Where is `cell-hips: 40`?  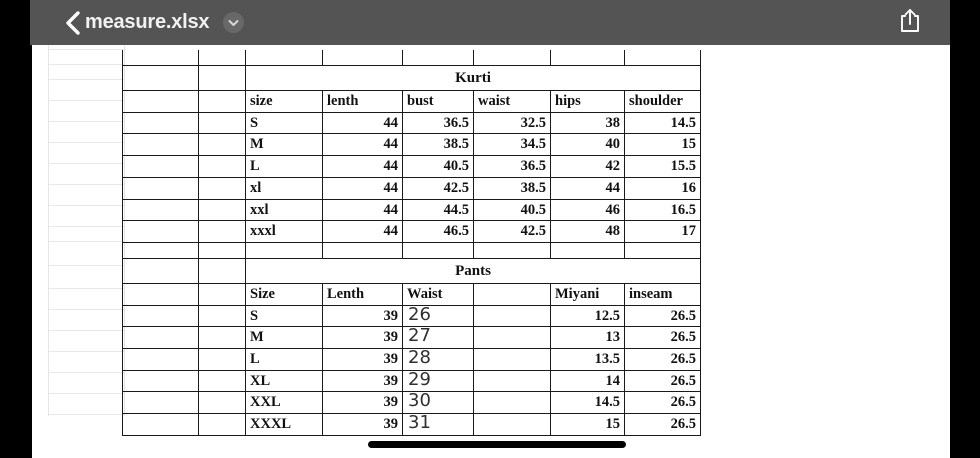
cell-hips: 40 is located at coordinates (587, 145).